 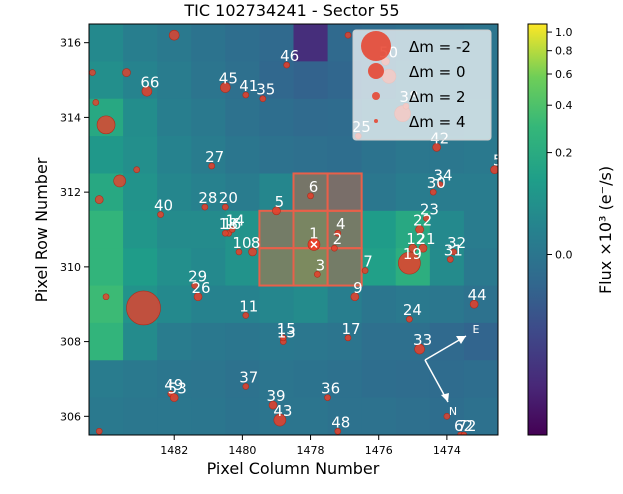 What do you see at coordinates (70, 117) in the screenshot?
I see `y-tick-label: 314` at bounding box center [70, 117].